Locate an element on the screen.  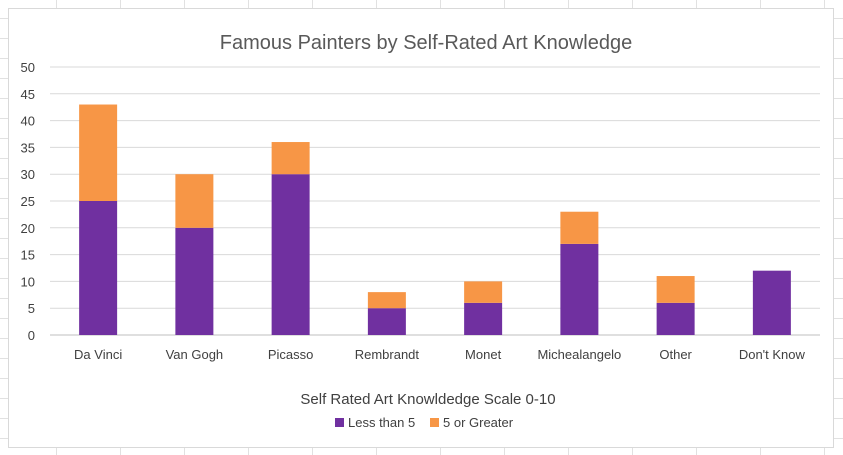
y-tick-label: 50 is located at coordinates (28, 67).